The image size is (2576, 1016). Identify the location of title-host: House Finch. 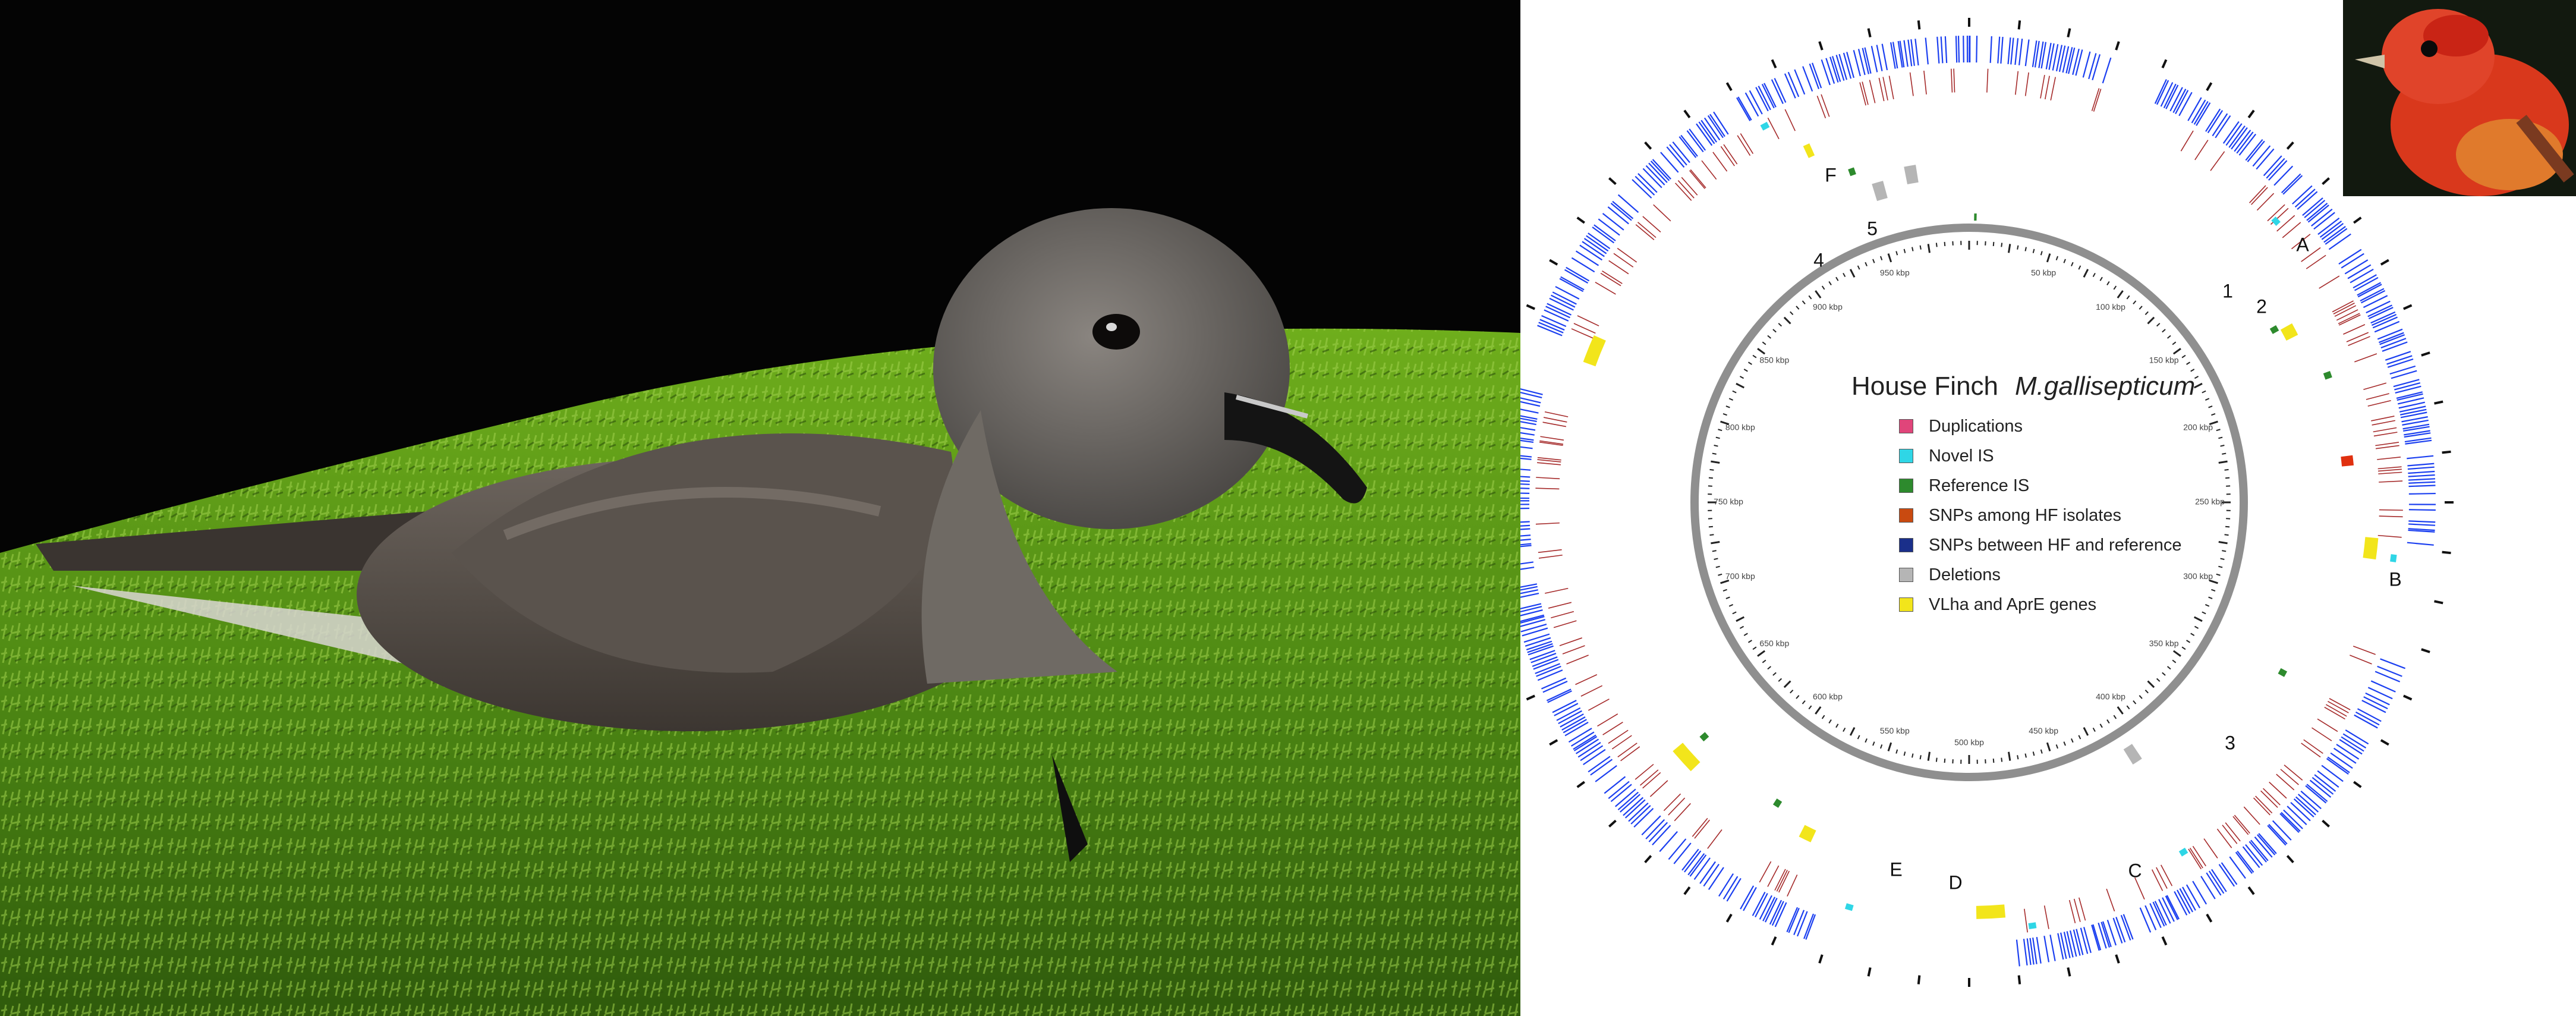
(1925, 386).